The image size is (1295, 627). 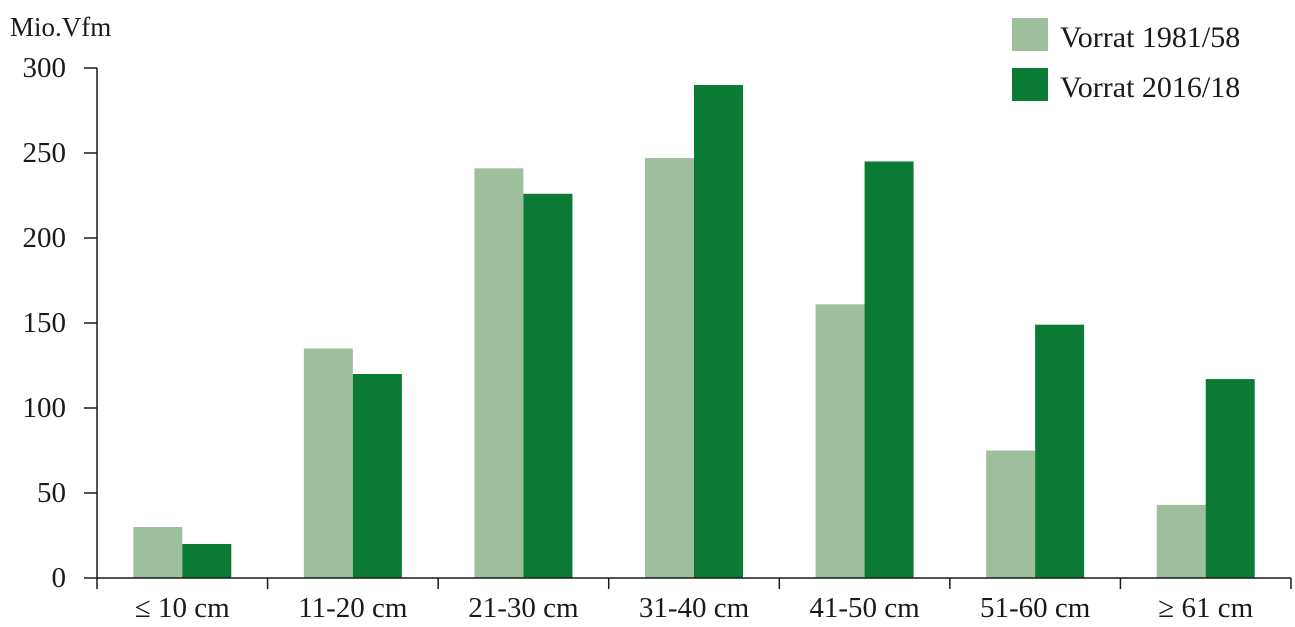 I want to click on y-tick-label: 250, so click(x=45, y=153).